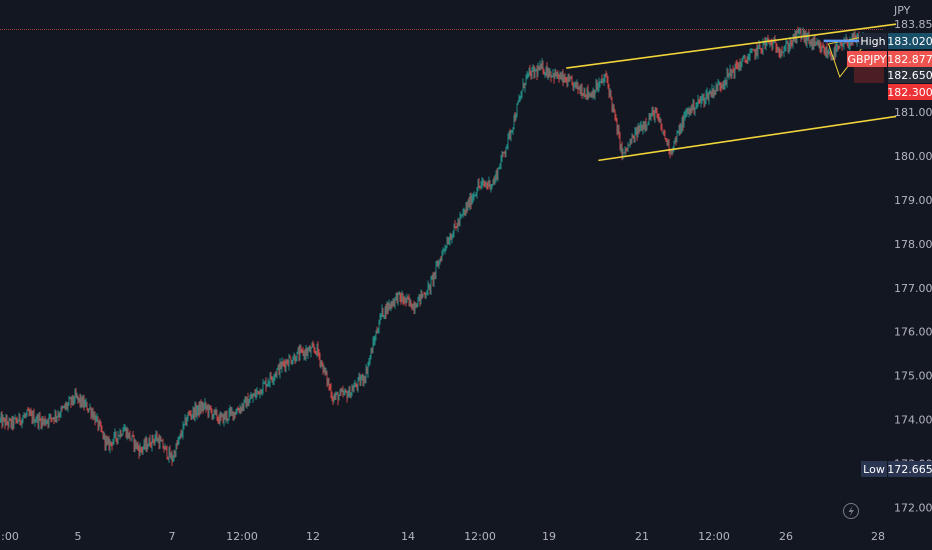 The width and height of the screenshot is (932, 550). I want to click on x-tick-label: 7, so click(172, 536).